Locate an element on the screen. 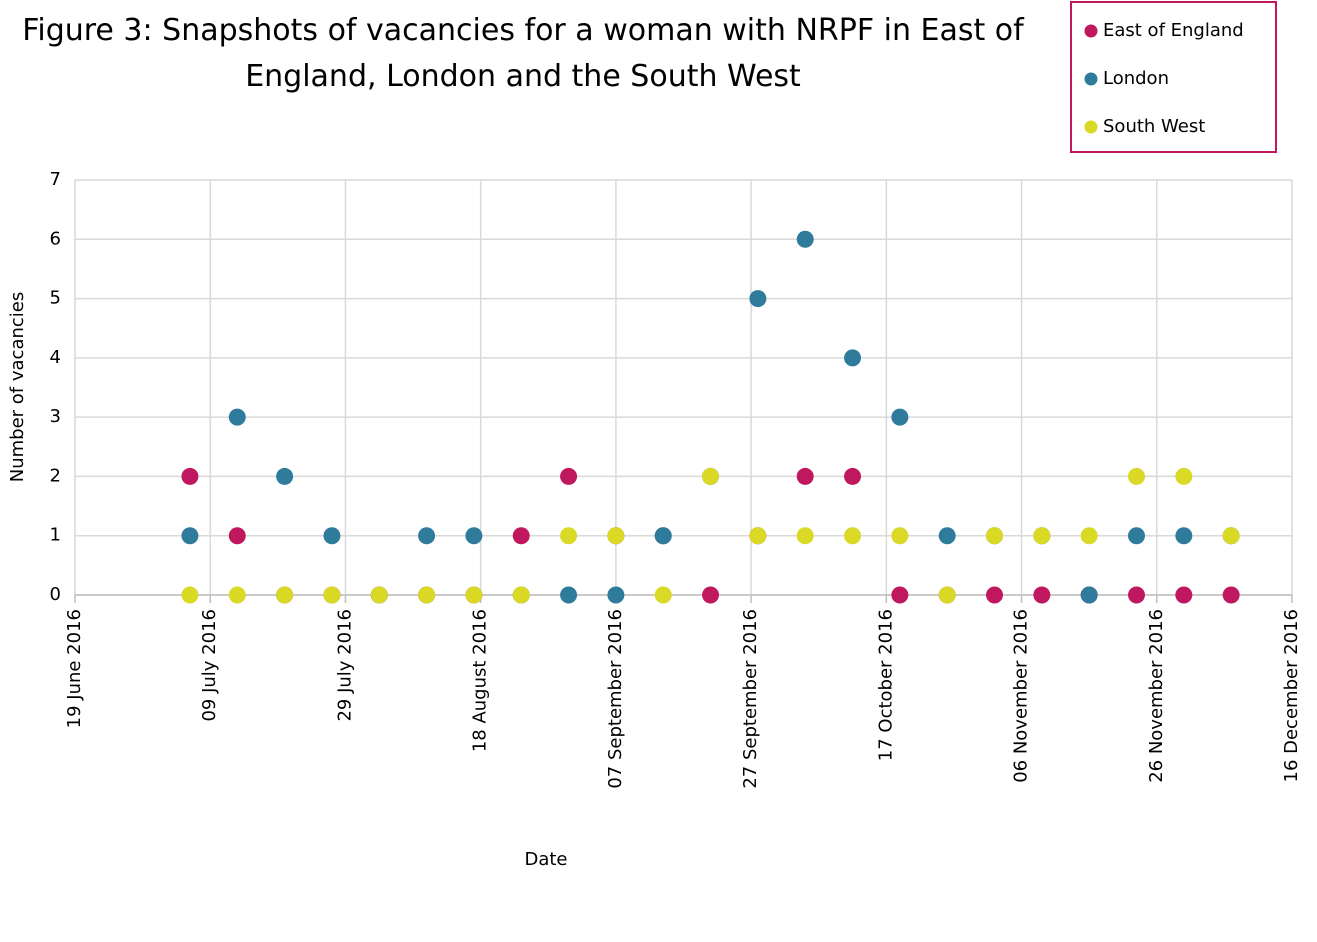  y-tick-label: 2 is located at coordinates (55, 475).